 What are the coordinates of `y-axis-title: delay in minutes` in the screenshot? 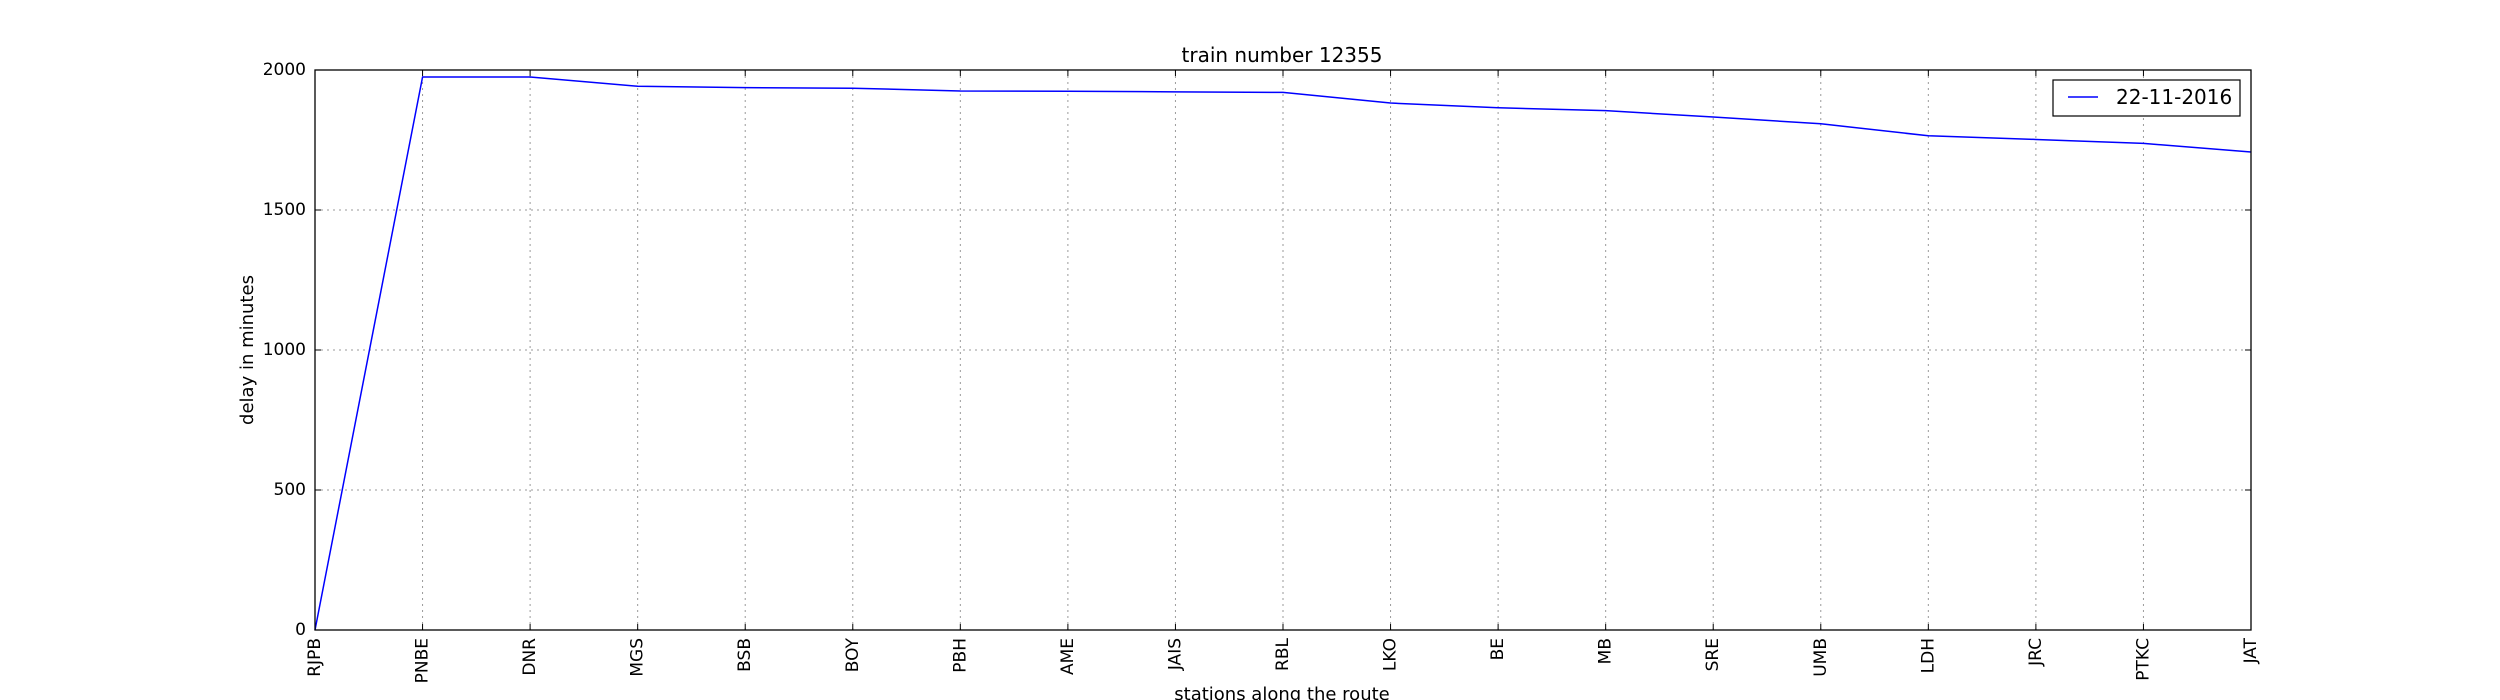 It's located at (247, 350).